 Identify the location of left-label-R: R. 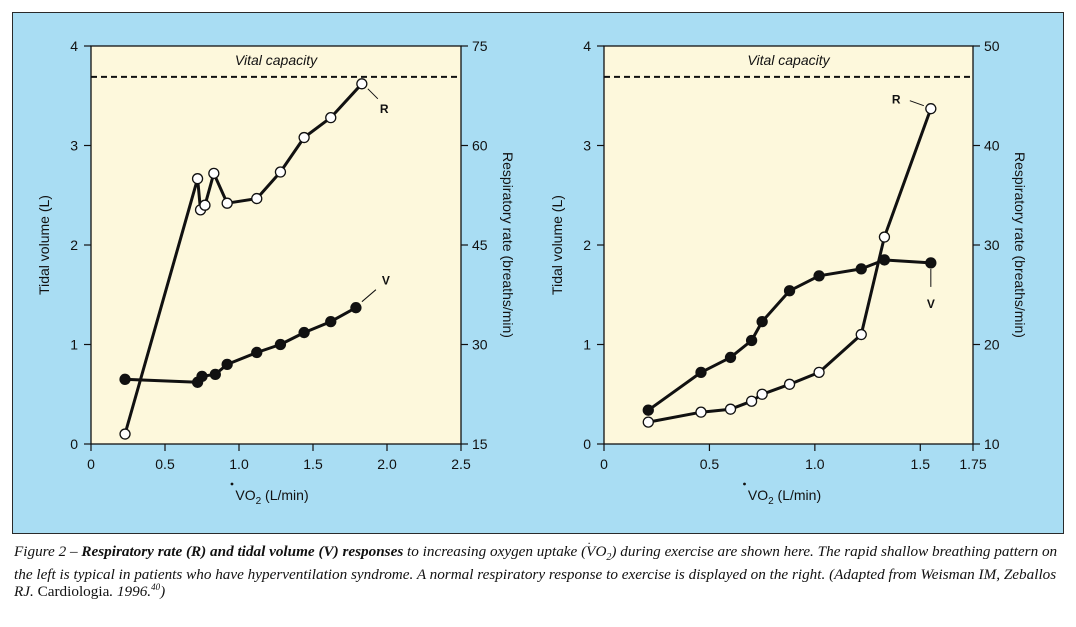
(384, 109).